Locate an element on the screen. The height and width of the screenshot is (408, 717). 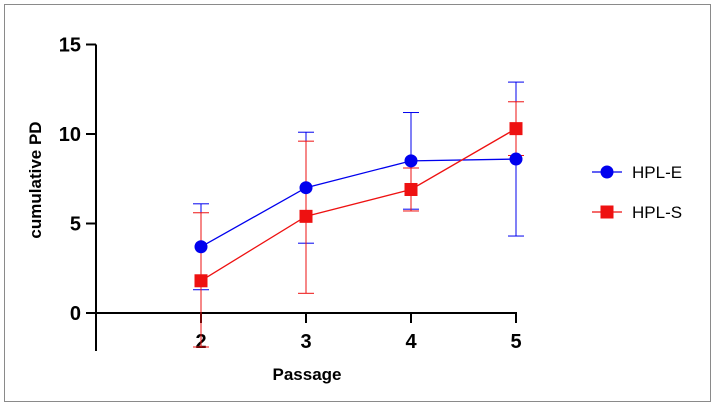
y-axis-title: cumulative PD is located at coordinates (35, 179).